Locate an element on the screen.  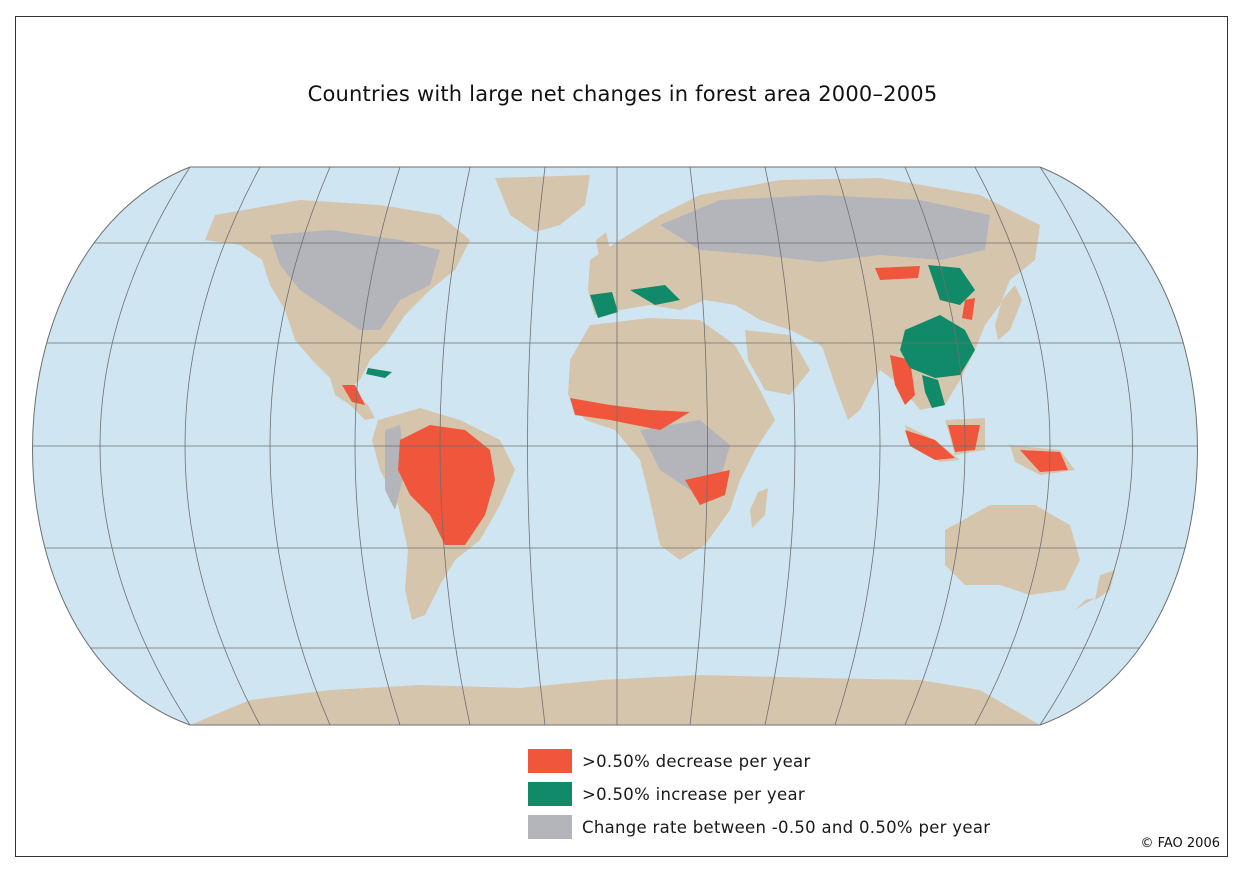
legend-label-decrease: >0.50% decrease per year is located at coordinates (696, 761).